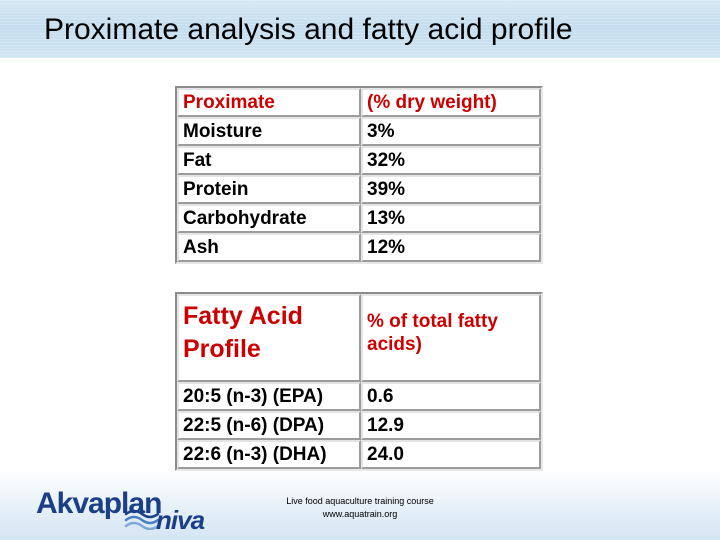  What do you see at coordinates (269, 396) in the screenshot?
I see `table-cell-fatty-acid: 20:5 (n-3) (EPA)` at bounding box center [269, 396].